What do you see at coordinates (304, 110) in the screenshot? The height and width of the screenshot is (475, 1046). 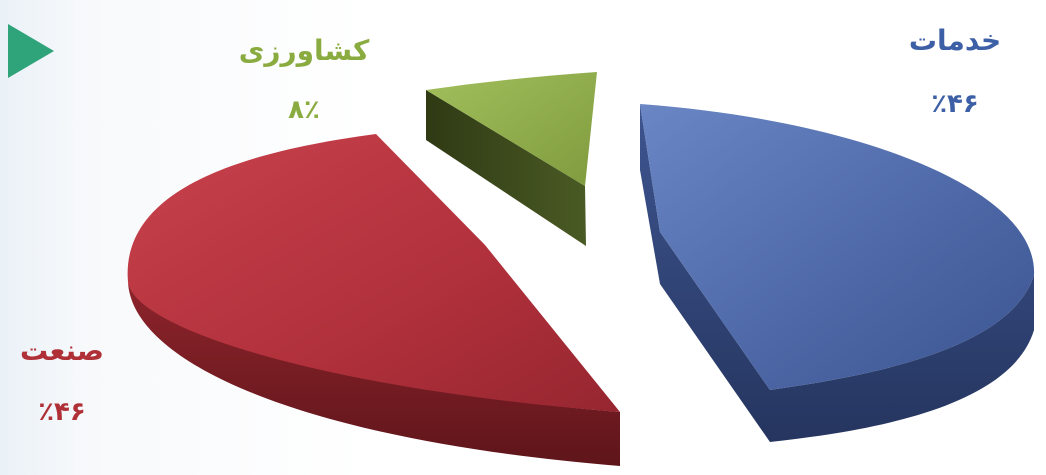 I see `value-agriculture: ۸٪` at bounding box center [304, 110].